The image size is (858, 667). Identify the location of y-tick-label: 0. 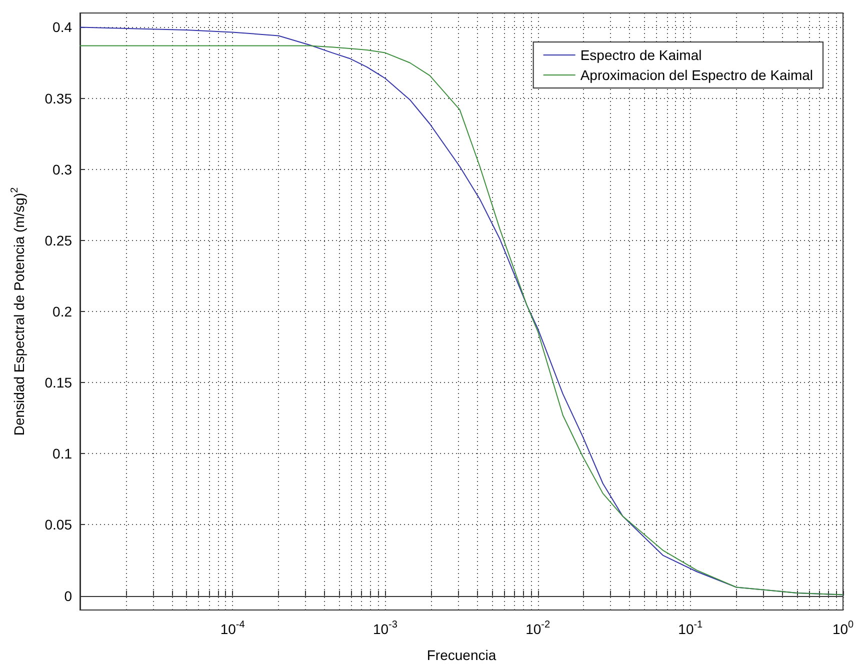
(68, 596).